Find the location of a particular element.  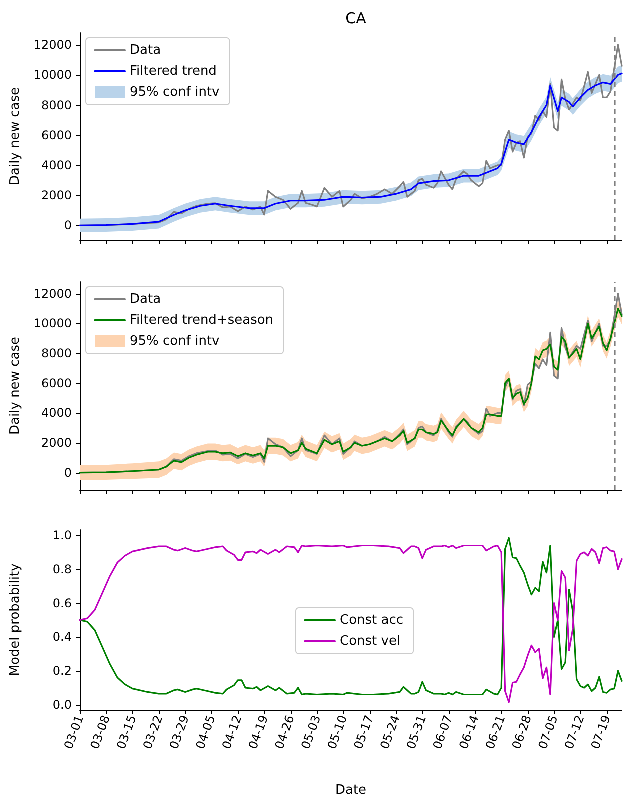

x-tick-label: 03-22 is located at coordinates (153, 733).